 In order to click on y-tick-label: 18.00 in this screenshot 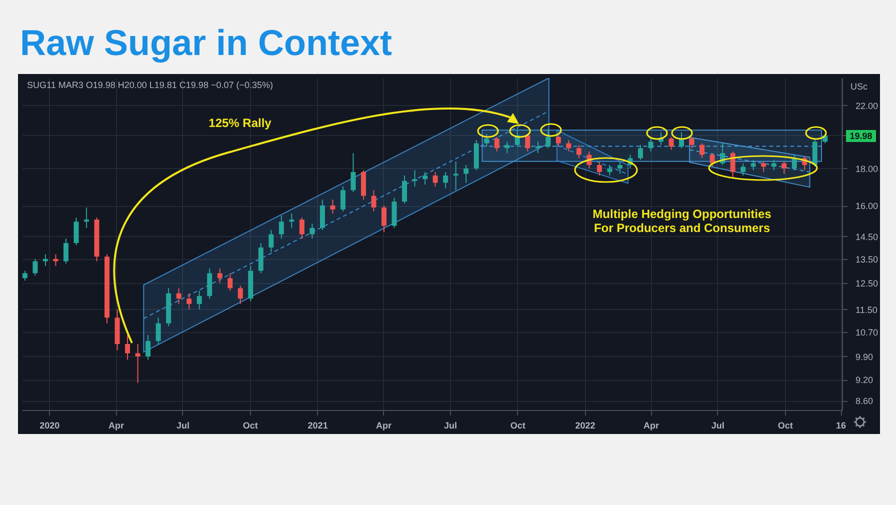, I will do `click(867, 169)`.